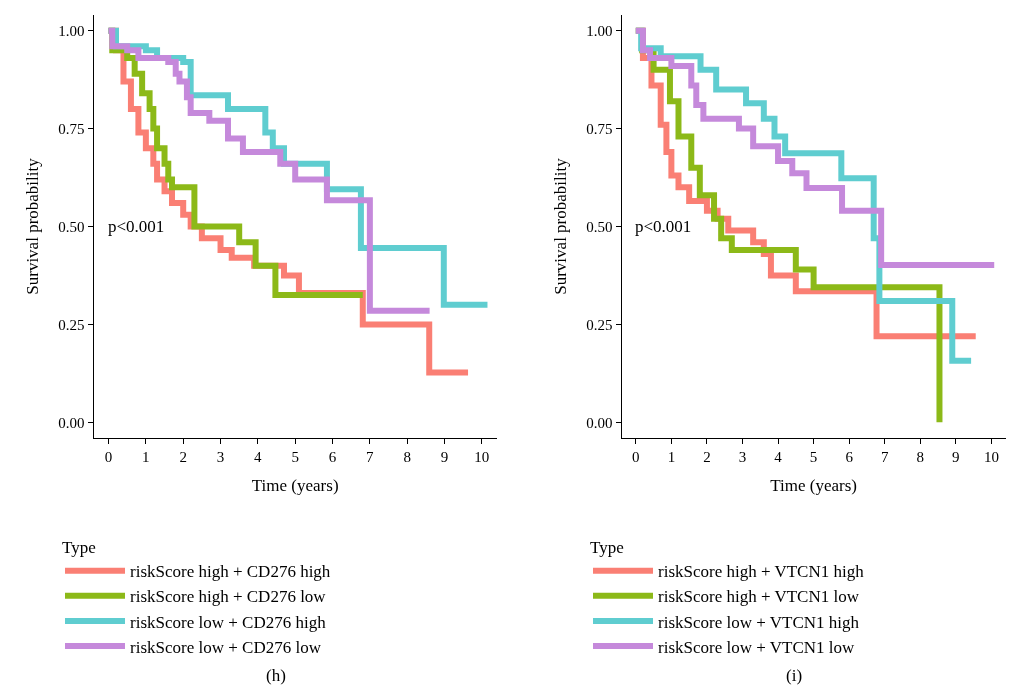  What do you see at coordinates (759, 597) in the screenshot?
I see `legend-label: riskScore high + VTCN1 low` at bounding box center [759, 597].